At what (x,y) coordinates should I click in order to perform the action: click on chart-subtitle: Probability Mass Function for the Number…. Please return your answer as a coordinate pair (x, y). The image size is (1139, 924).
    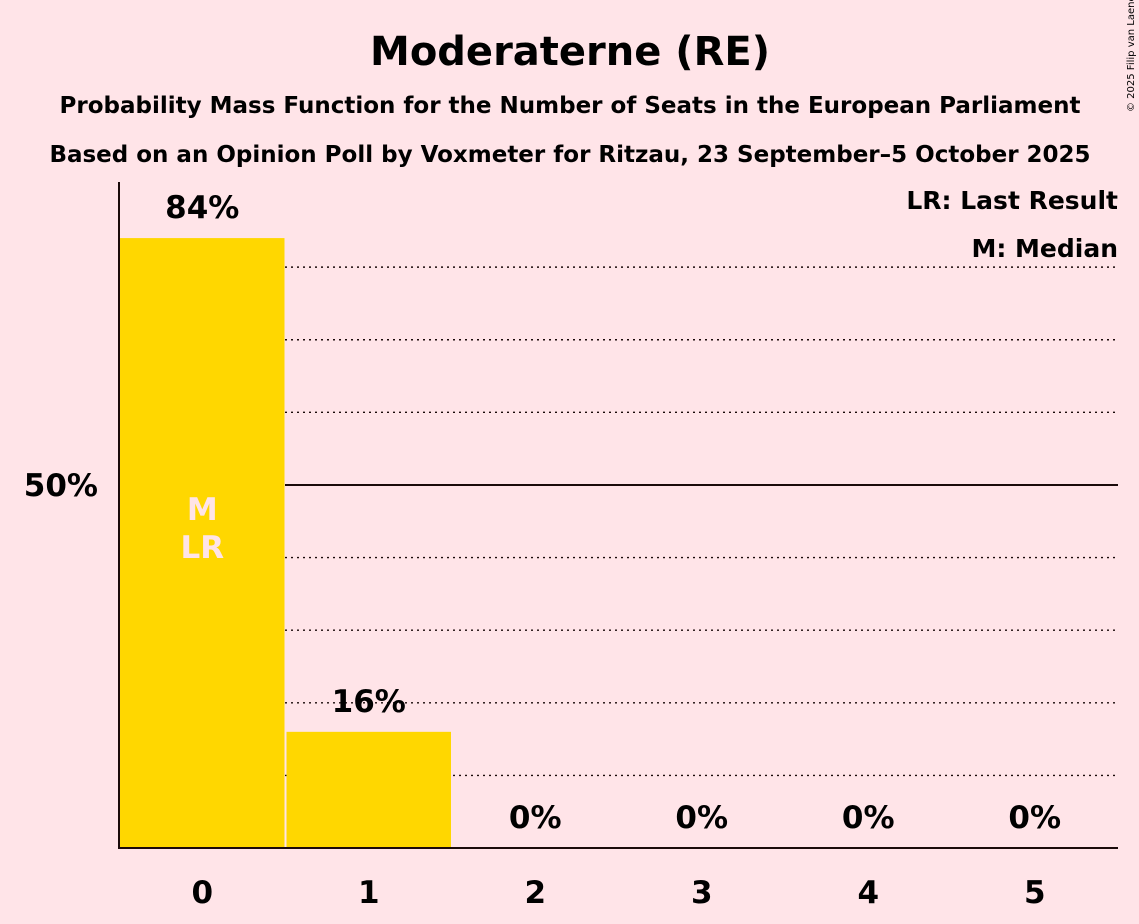
    Looking at the image, I should click on (570, 106).